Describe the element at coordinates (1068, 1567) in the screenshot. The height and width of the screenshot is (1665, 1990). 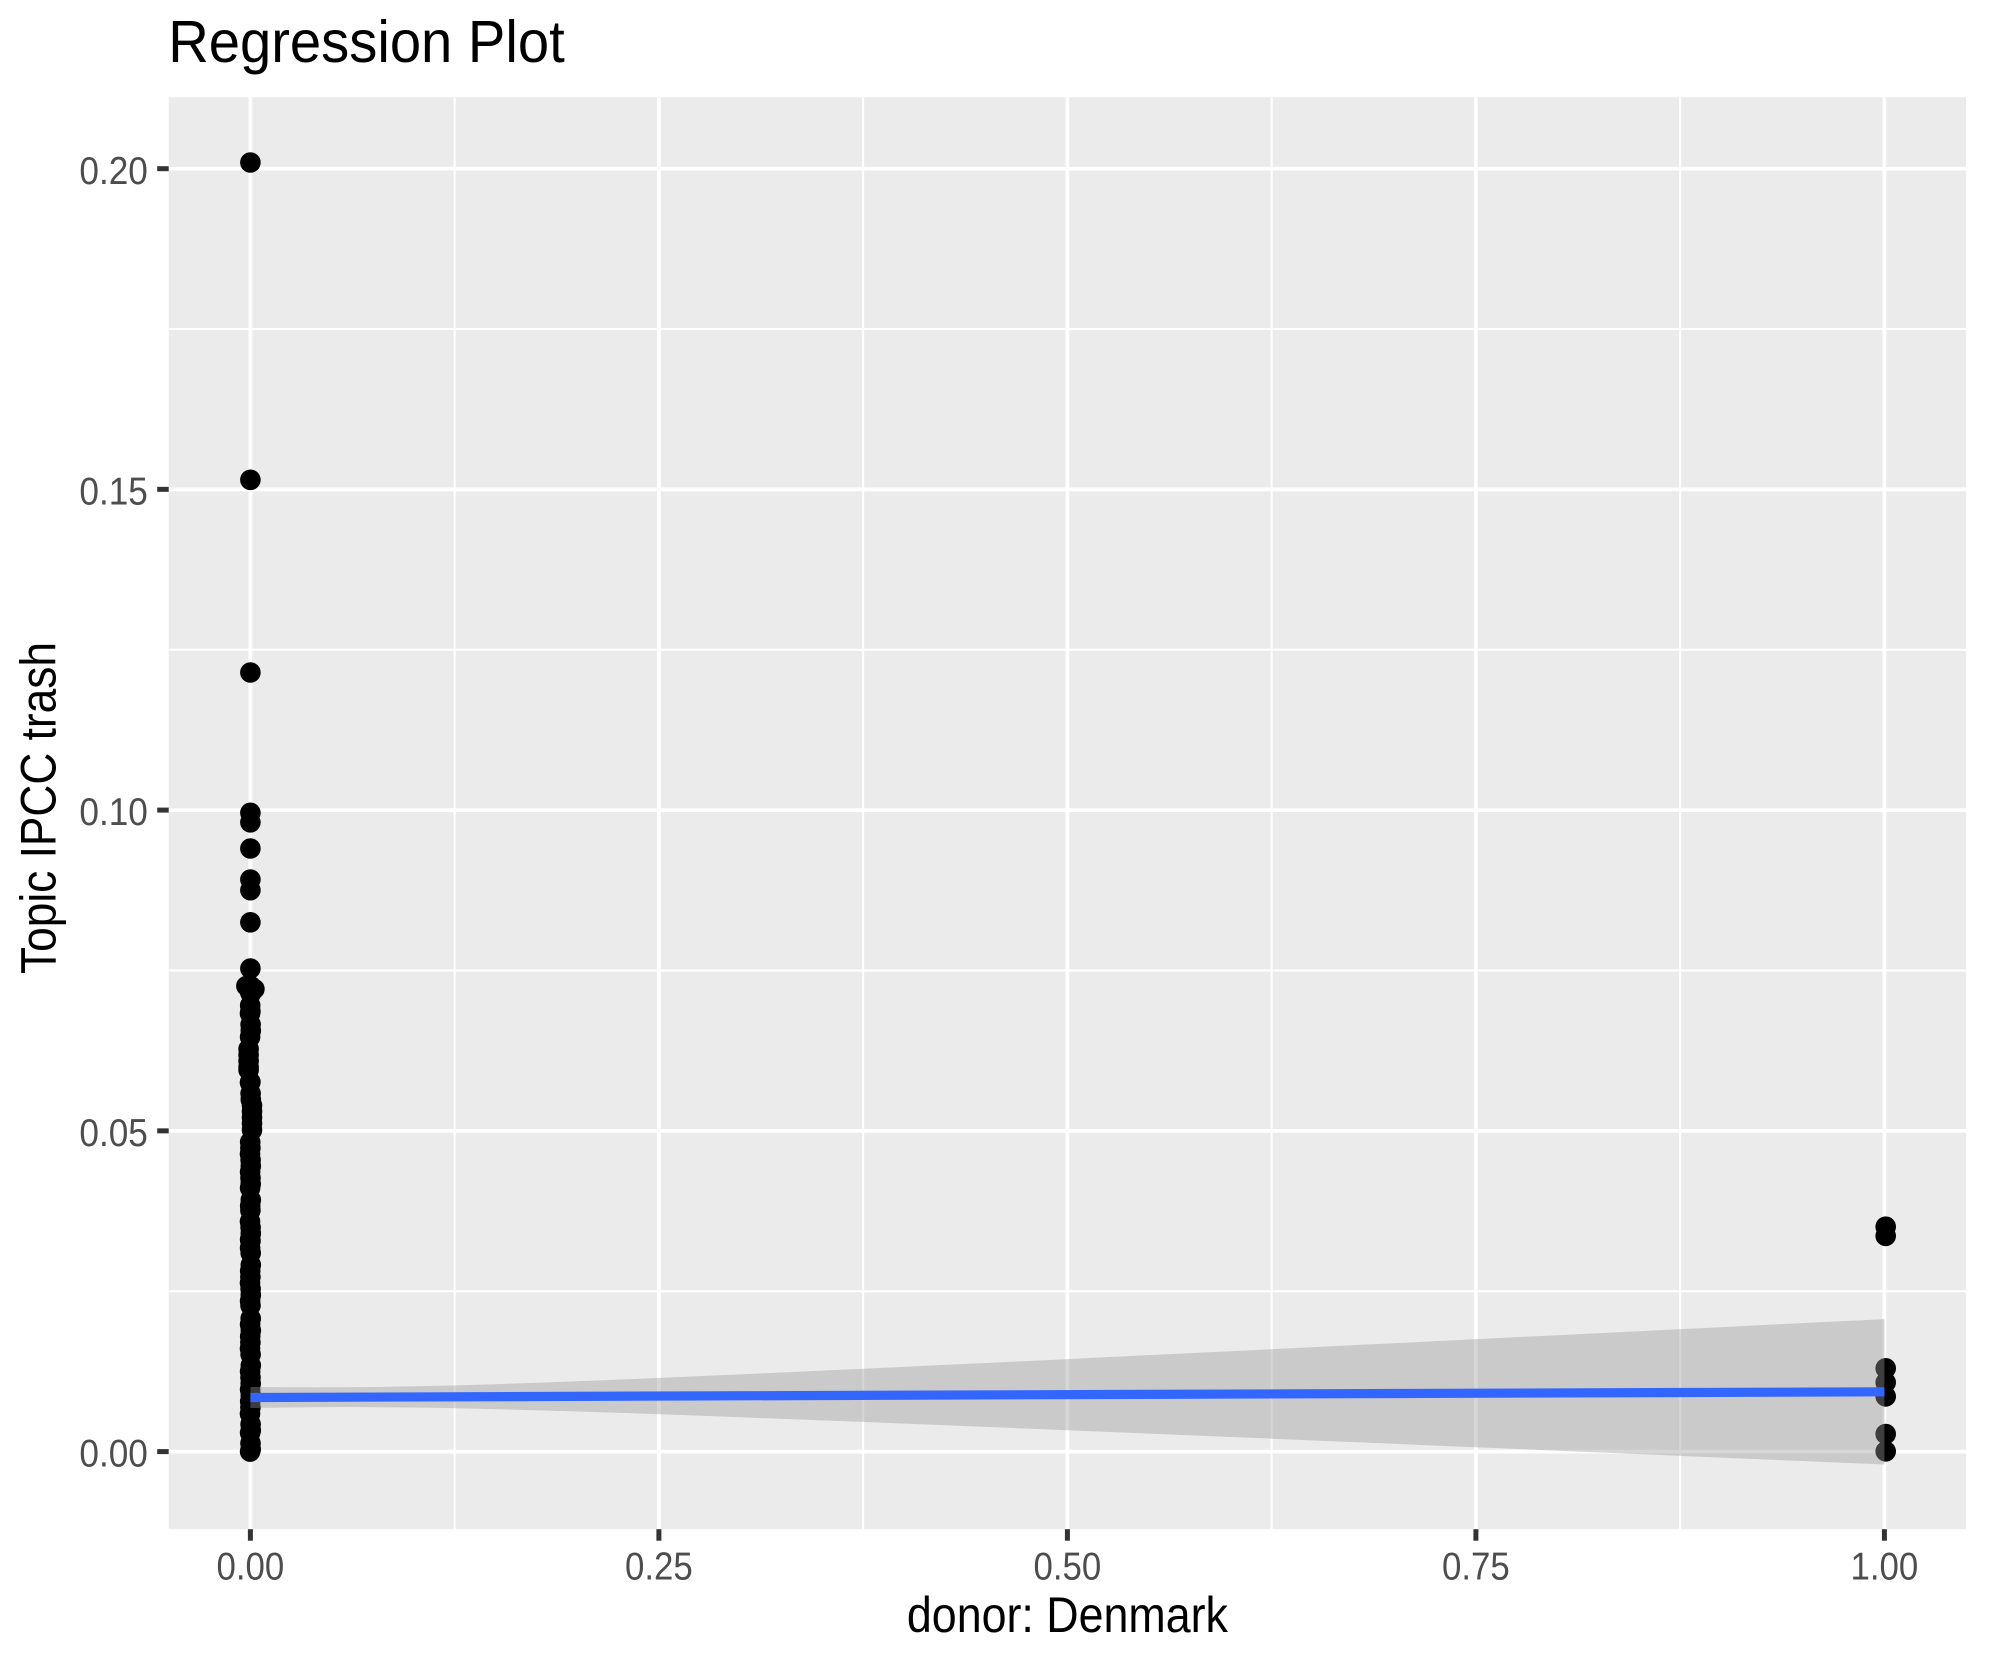
I see `svg-text: 0.50` at that location.